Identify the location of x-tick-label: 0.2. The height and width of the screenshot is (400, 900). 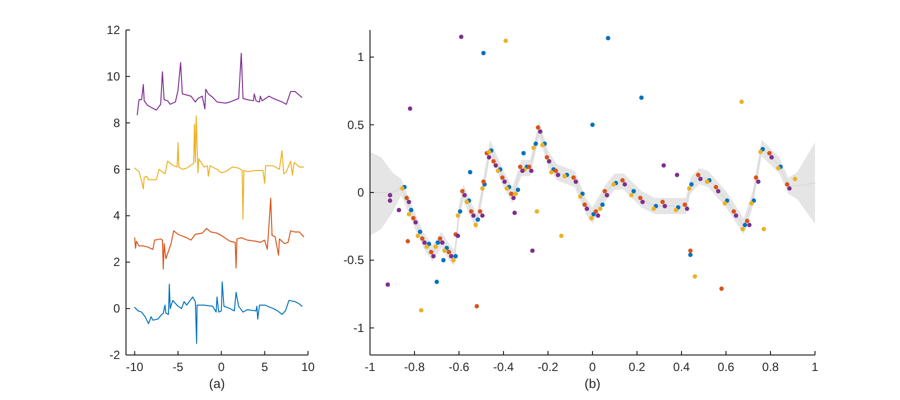
(637, 367).